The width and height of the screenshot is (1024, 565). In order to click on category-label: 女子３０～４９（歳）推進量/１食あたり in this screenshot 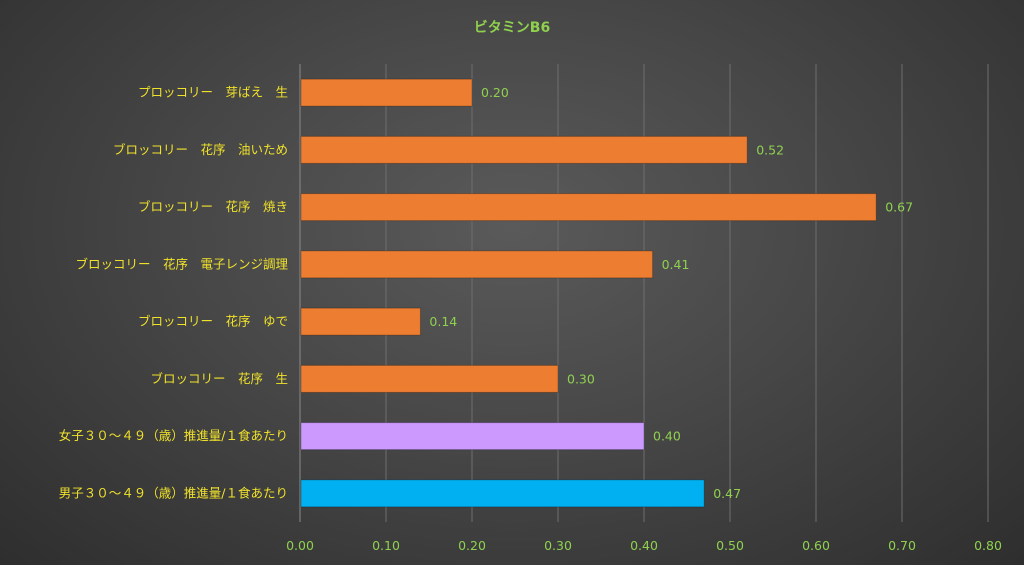, I will do `click(173, 435)`.